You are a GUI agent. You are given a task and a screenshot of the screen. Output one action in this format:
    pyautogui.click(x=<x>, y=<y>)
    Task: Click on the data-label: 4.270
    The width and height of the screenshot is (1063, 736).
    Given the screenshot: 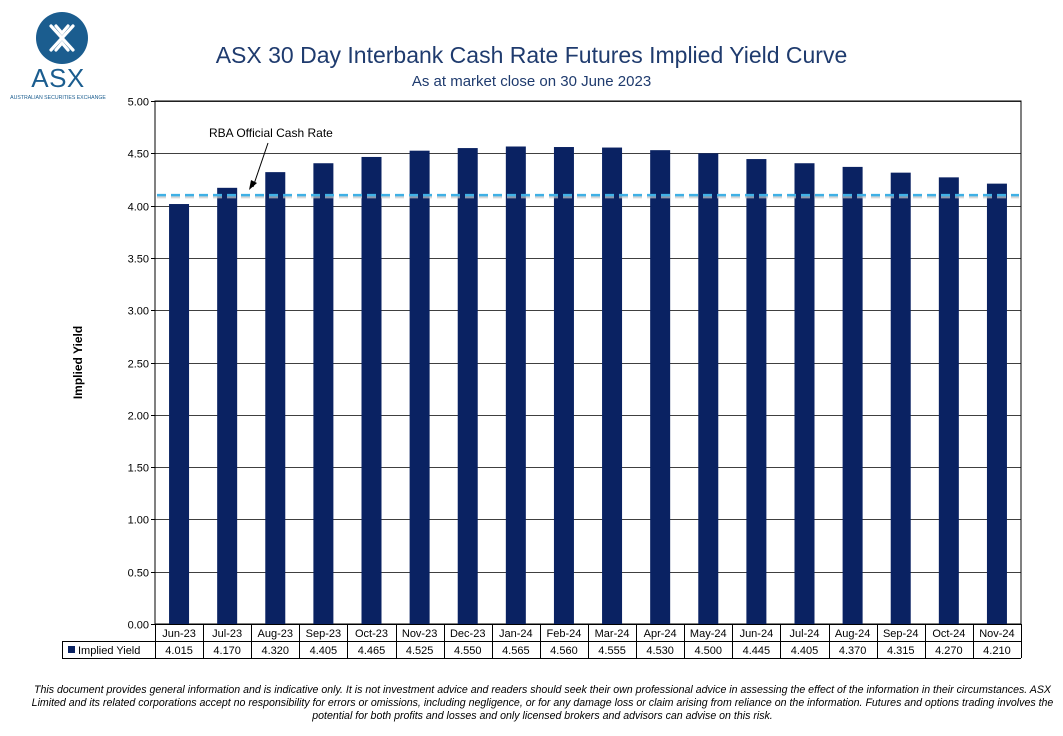 What is the action you would take?
    pyautogui.click(x=949, y=651)
    